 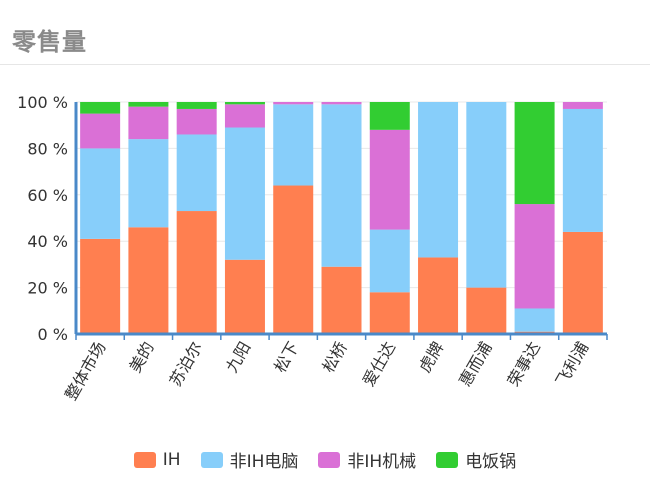 I want to click on y-tick-label: 0 %, so click(x=53, y=334).